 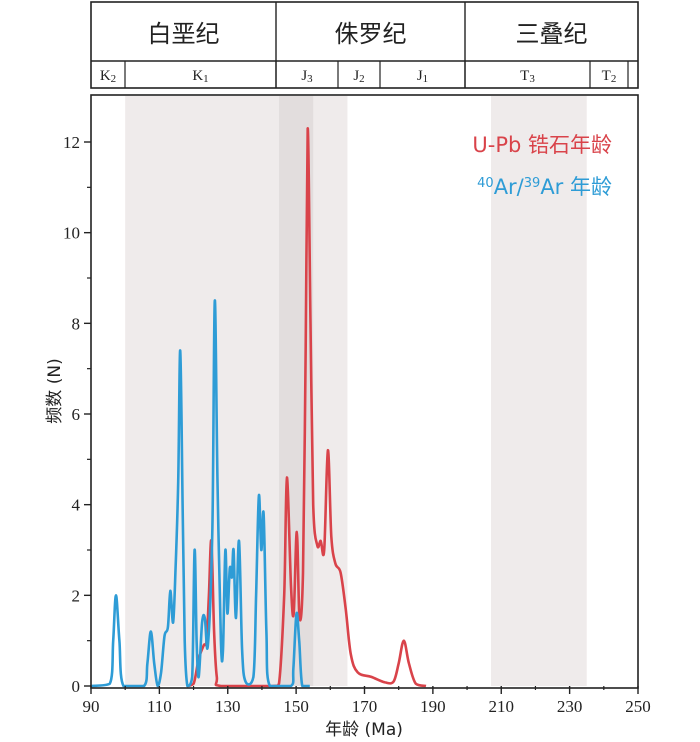 What do you see at coordinates (76, 323) in the screenshot?
I see `y-tick-label: 8` at bounding box center [76, 323].